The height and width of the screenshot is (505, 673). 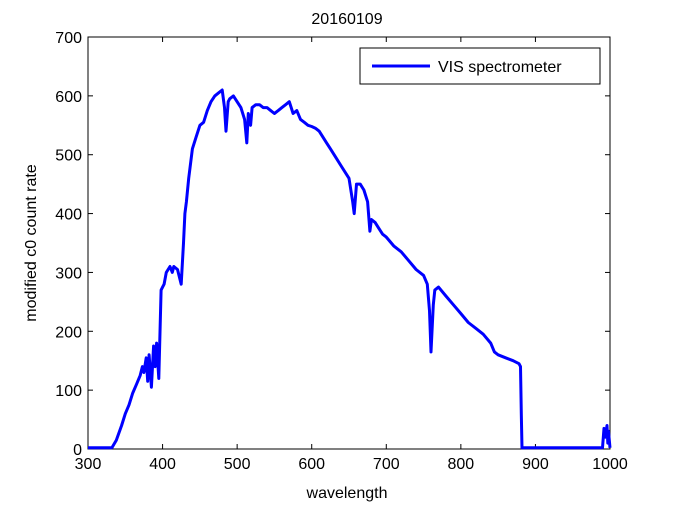 What do you see at coordinates (68, 273) in the screenshot?
I see `y-tick-label: 300` at bounding box center [68, 273].